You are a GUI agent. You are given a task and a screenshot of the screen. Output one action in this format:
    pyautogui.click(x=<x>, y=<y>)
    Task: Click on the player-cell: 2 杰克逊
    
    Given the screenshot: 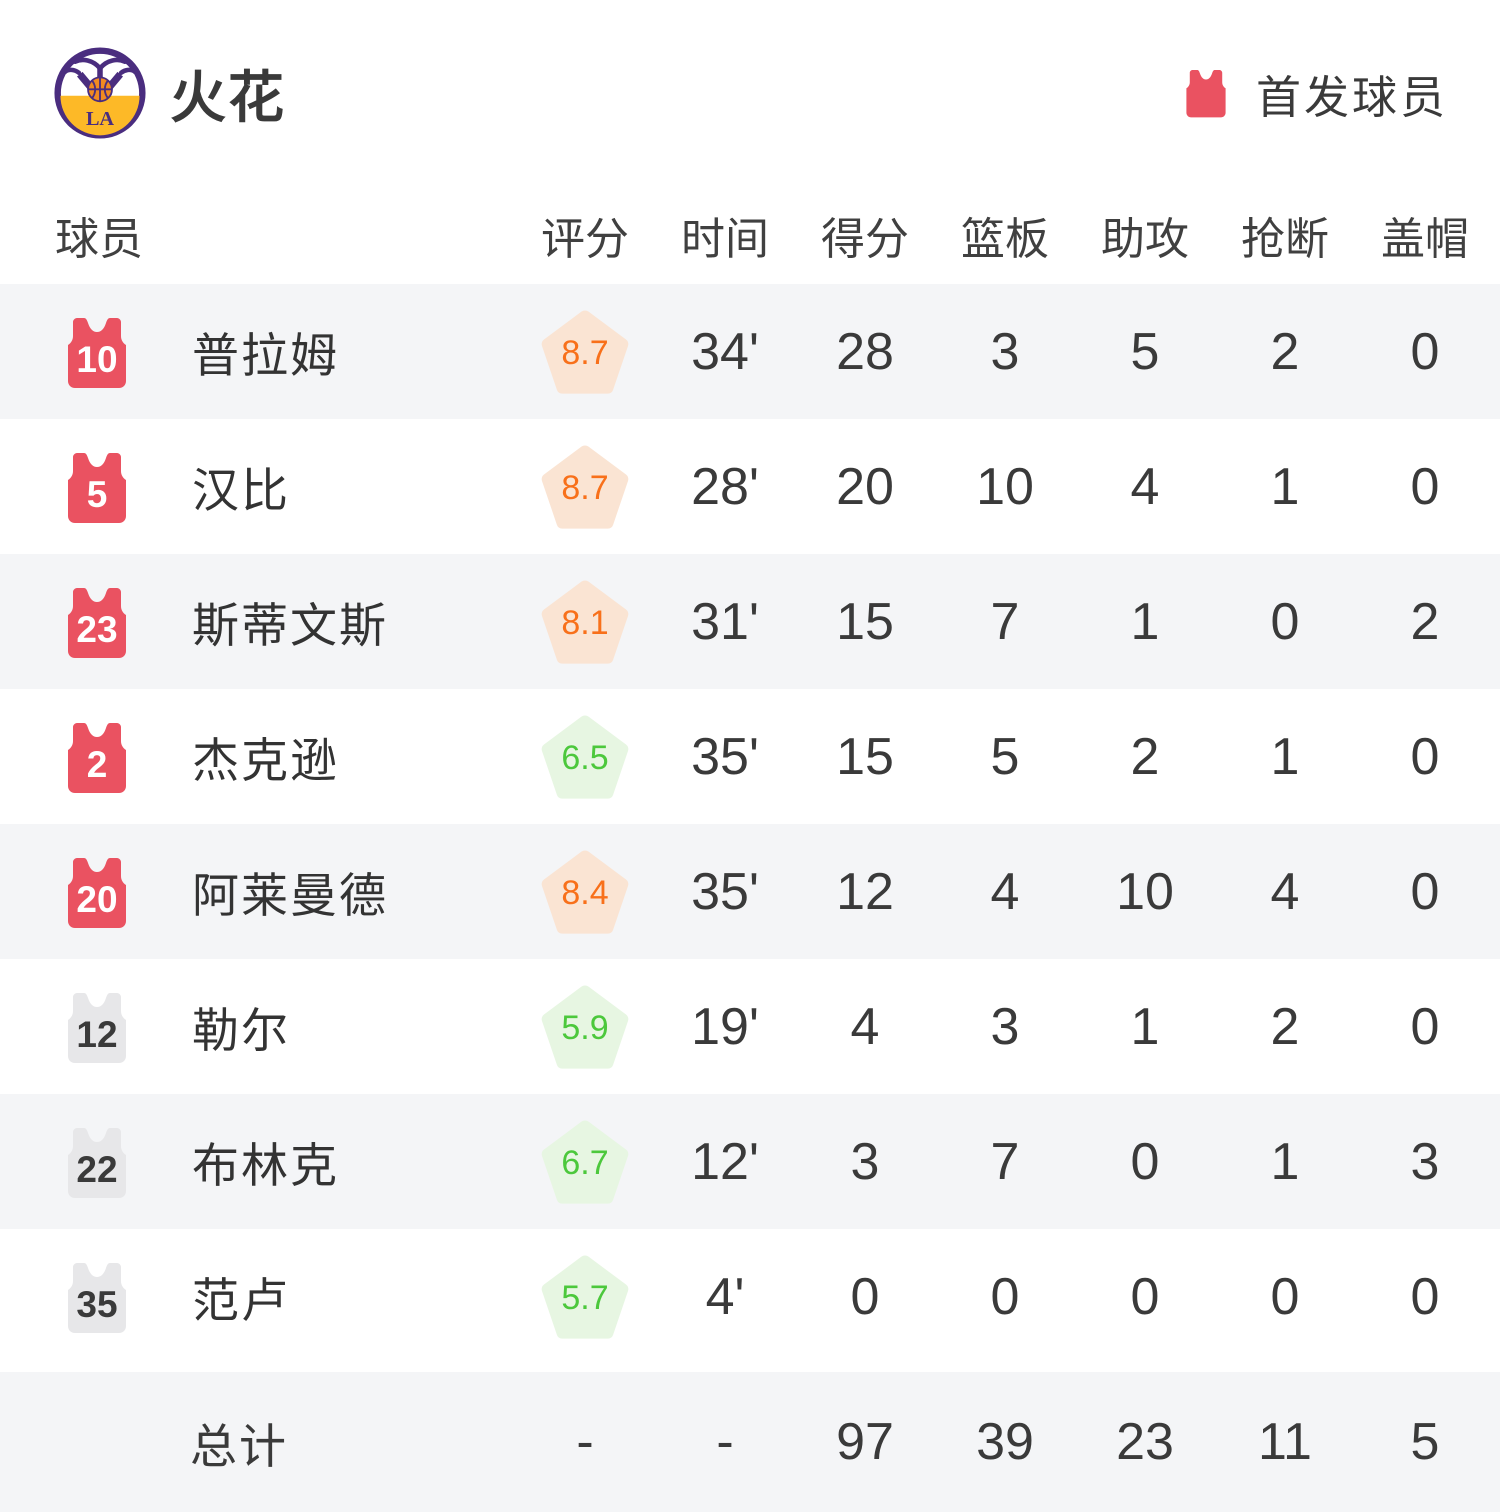 What is the action you would take?
    pyautogui.click(x=257, y=757)
    